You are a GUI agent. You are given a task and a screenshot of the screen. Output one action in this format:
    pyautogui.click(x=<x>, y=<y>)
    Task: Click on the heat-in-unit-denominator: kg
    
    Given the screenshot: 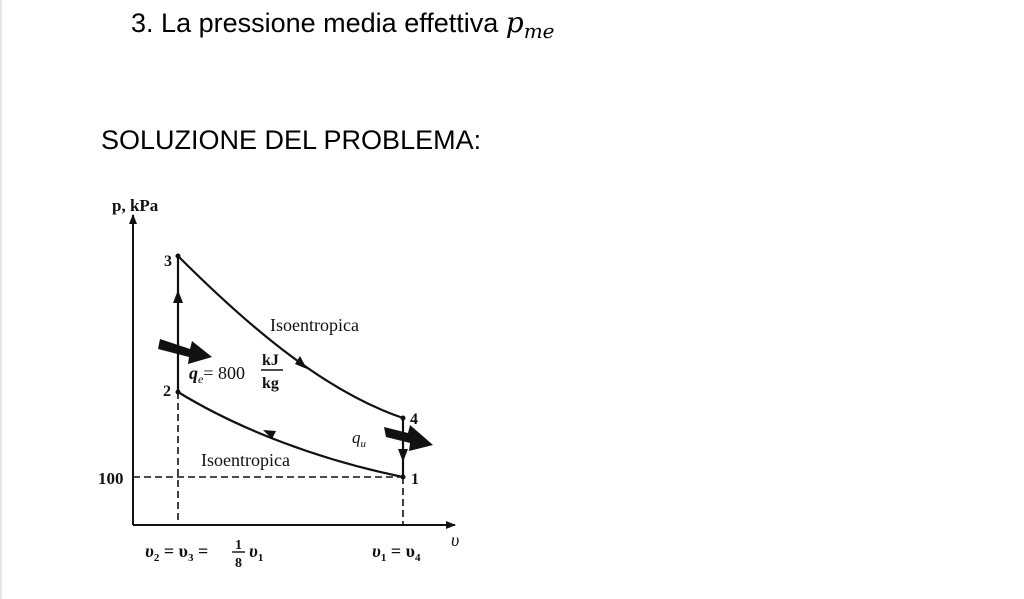 What is the action you would take?
    pyautogui.click(x=270, y=383)
    